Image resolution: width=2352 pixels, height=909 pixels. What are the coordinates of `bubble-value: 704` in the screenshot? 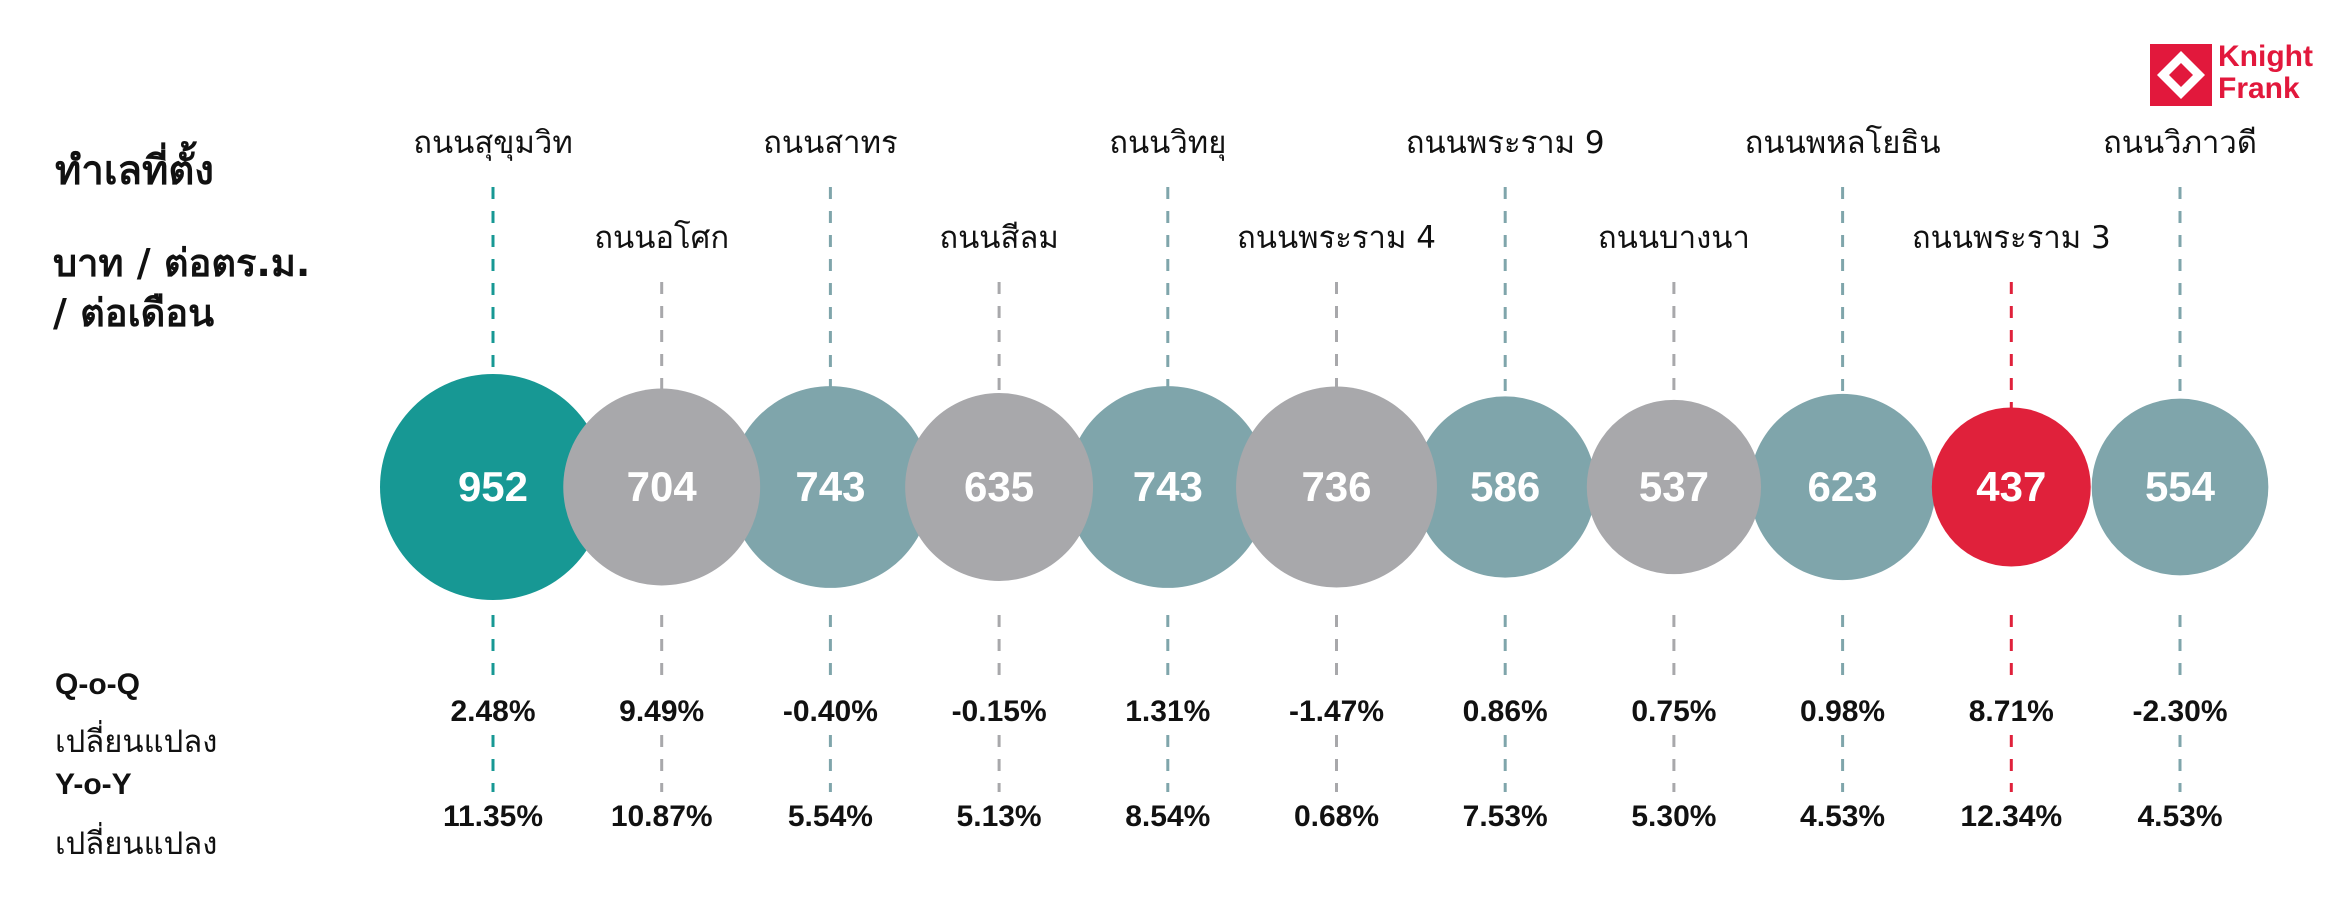 It's located at (662, 486).